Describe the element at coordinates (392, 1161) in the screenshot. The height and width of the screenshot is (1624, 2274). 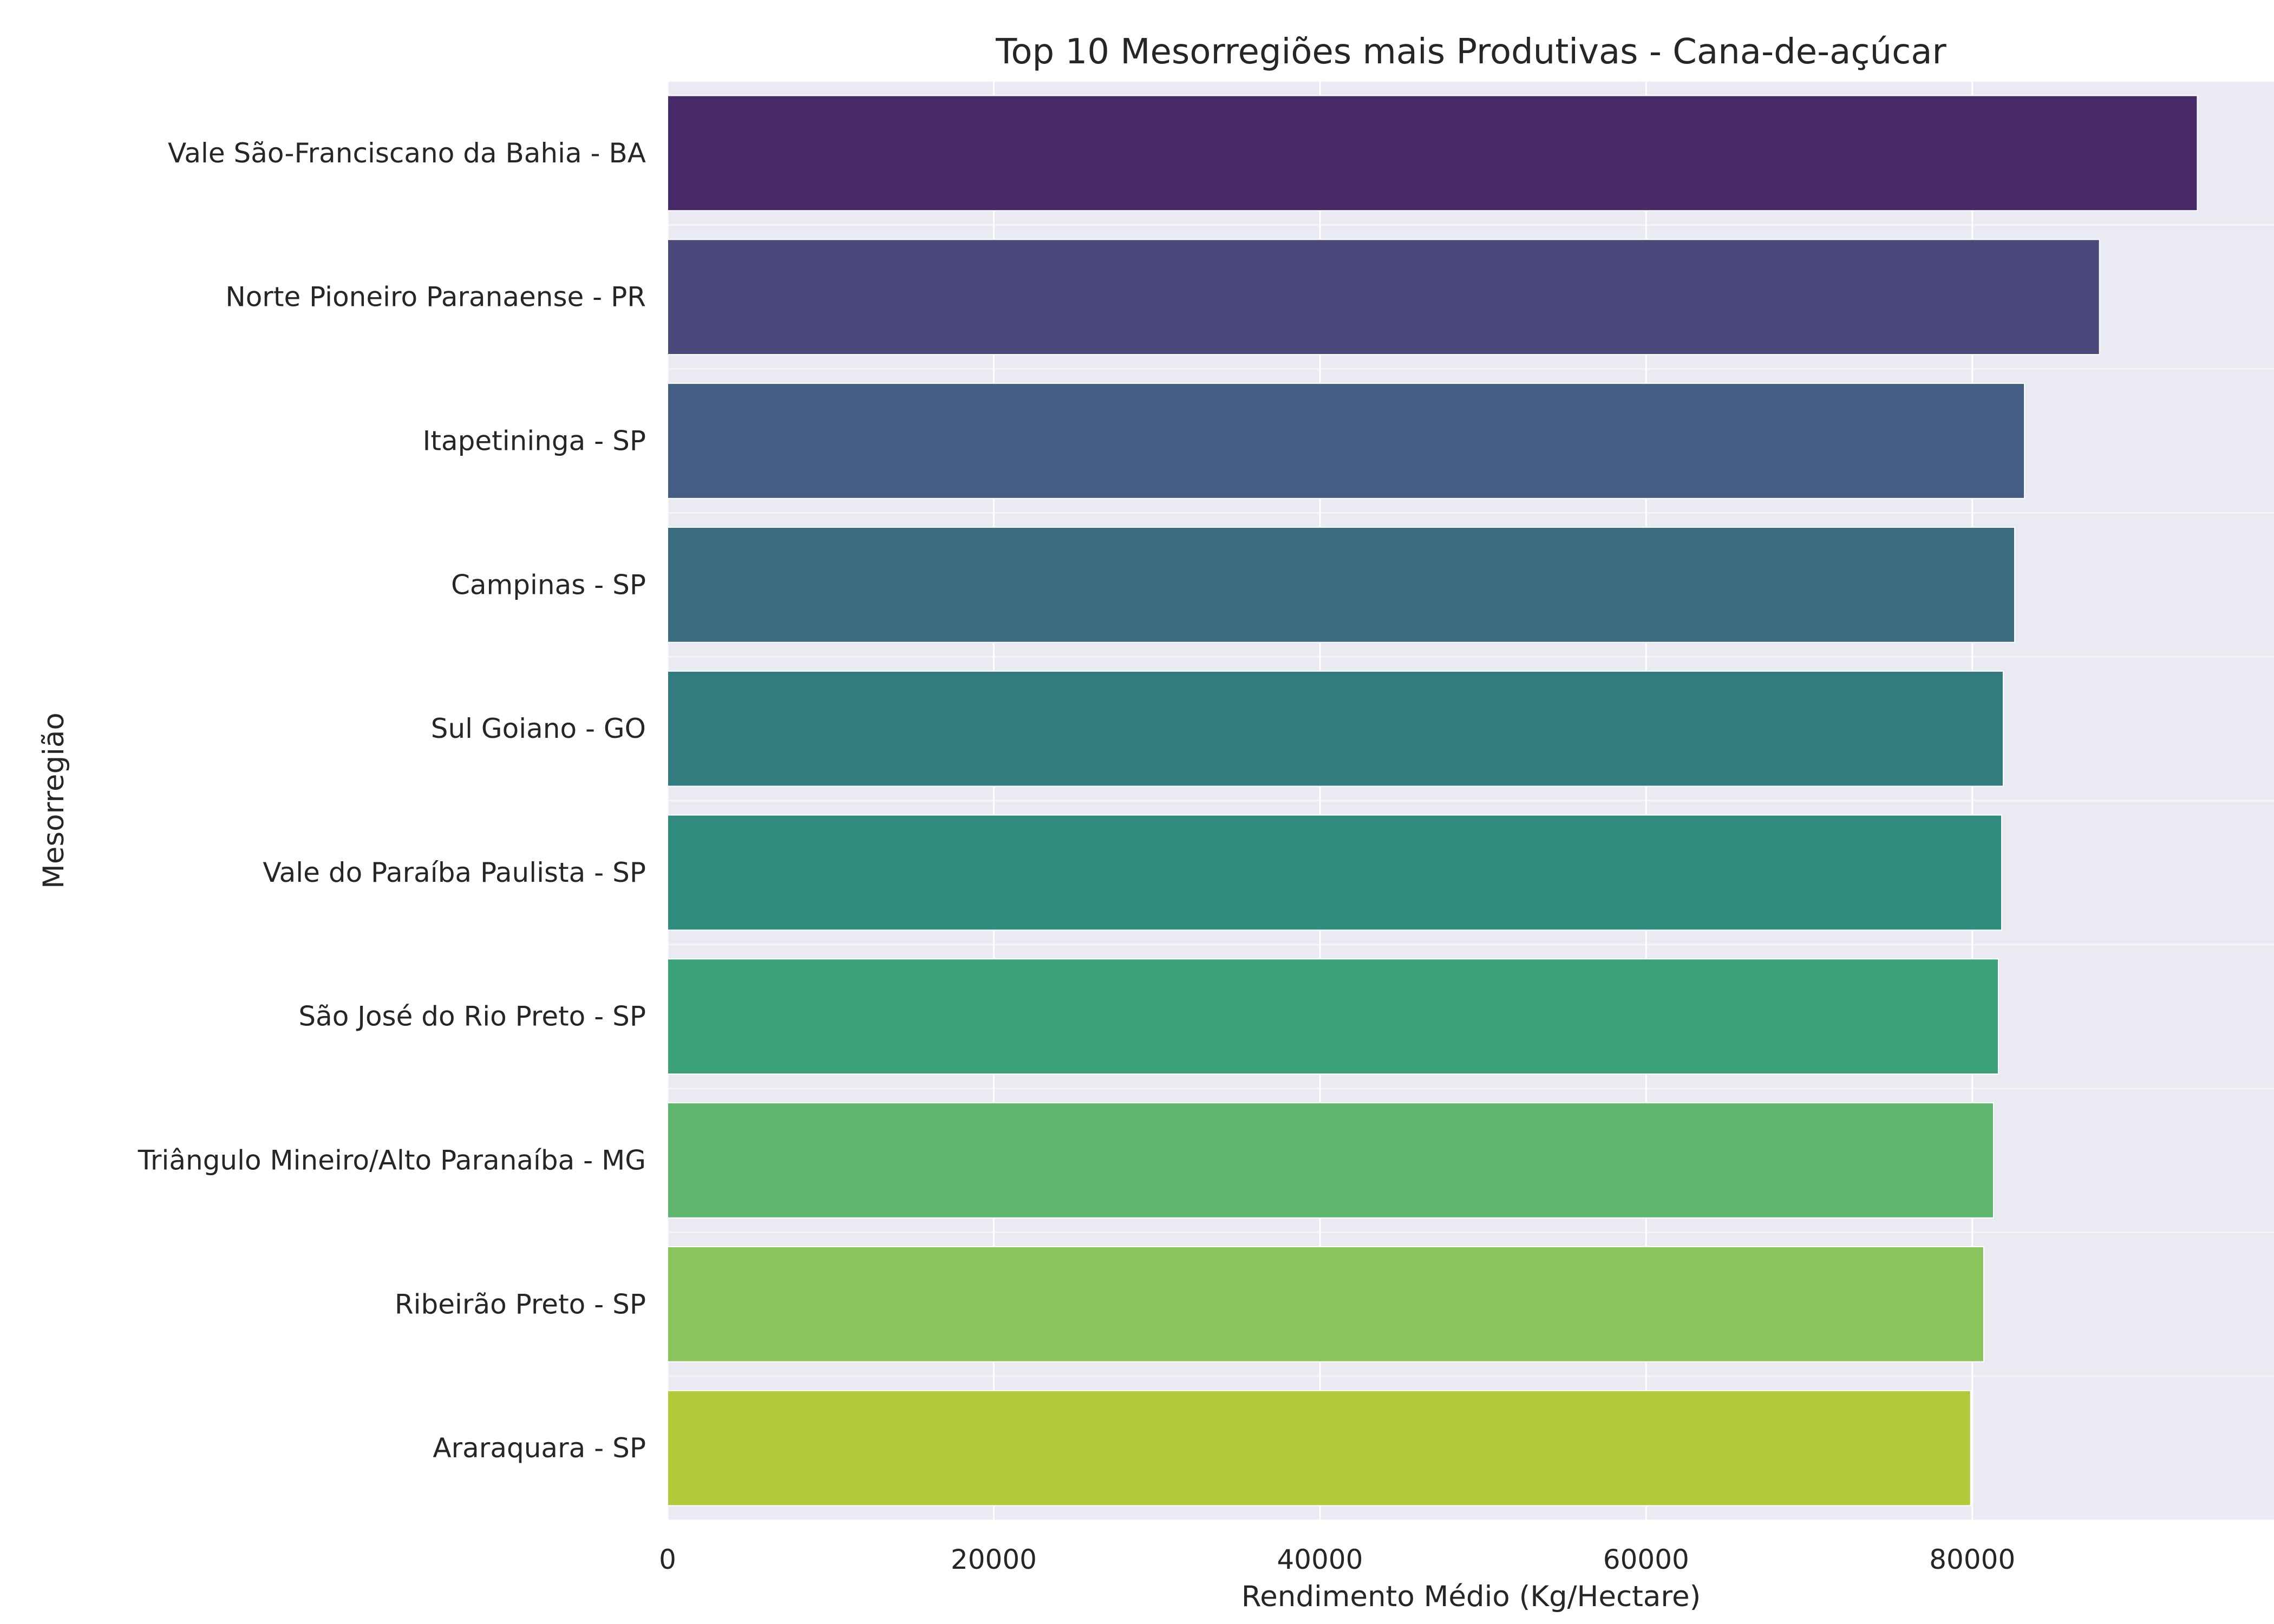
I see `y-tick-label-8: Triângulo Mineiro/Alto Paranaíba - MG` at that location.